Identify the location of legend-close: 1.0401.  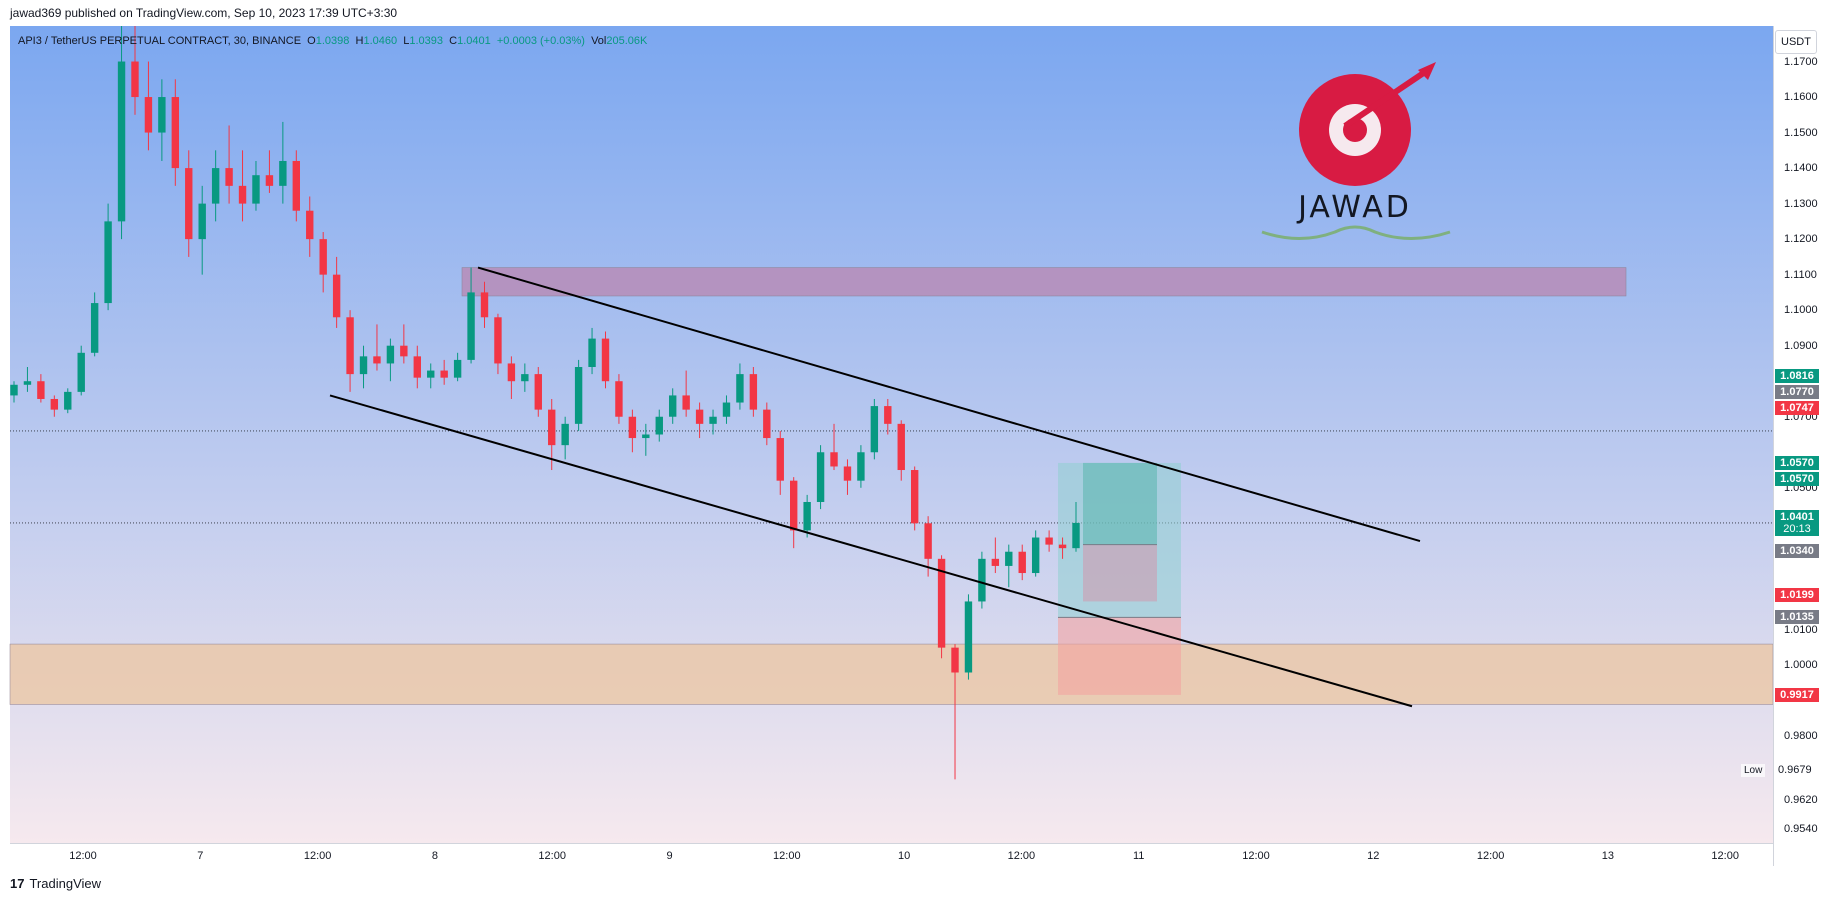
(474, 41).